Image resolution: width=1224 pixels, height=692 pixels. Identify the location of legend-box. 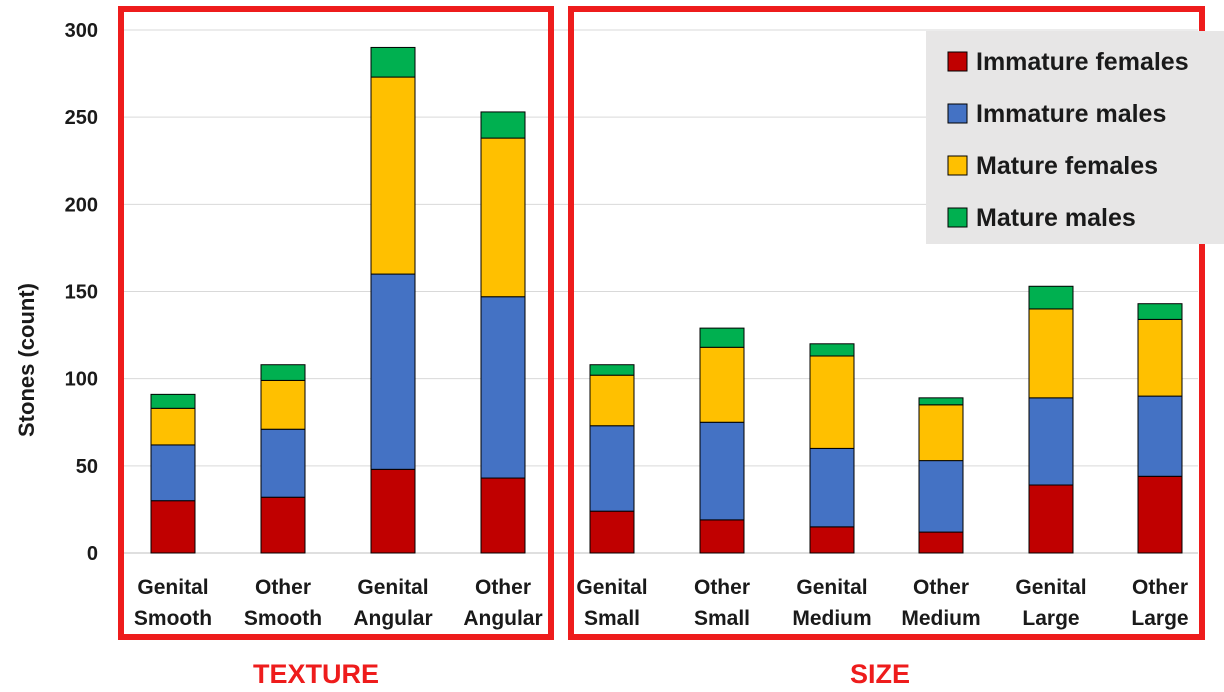
(1075, 137).